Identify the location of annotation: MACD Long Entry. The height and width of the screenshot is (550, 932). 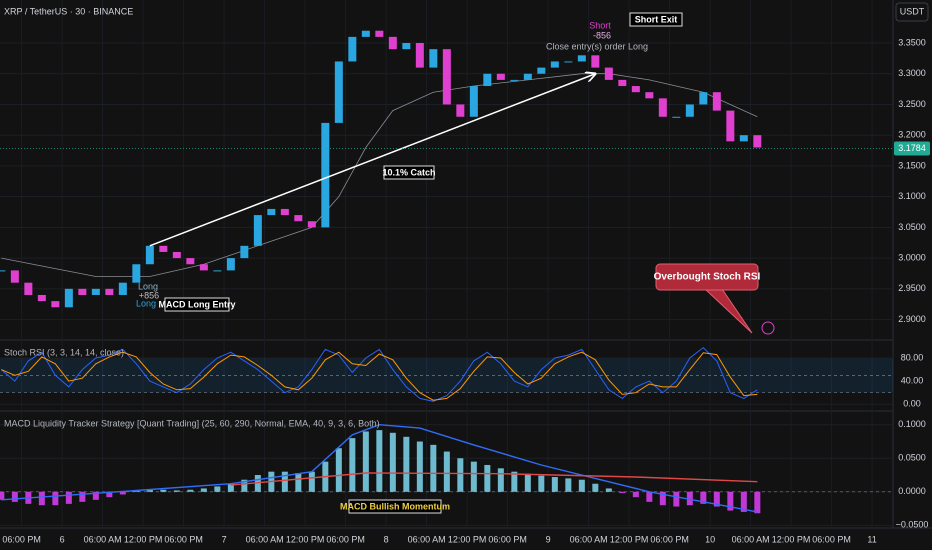
(197, 304).